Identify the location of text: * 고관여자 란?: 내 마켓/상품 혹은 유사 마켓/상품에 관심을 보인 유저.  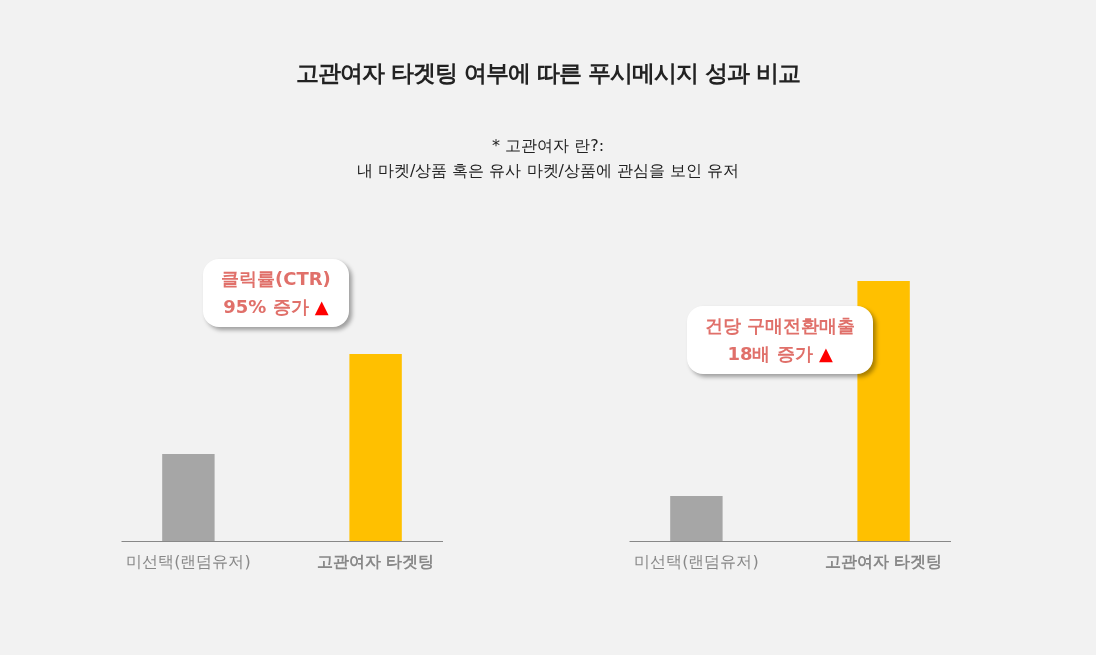
(548, 158).